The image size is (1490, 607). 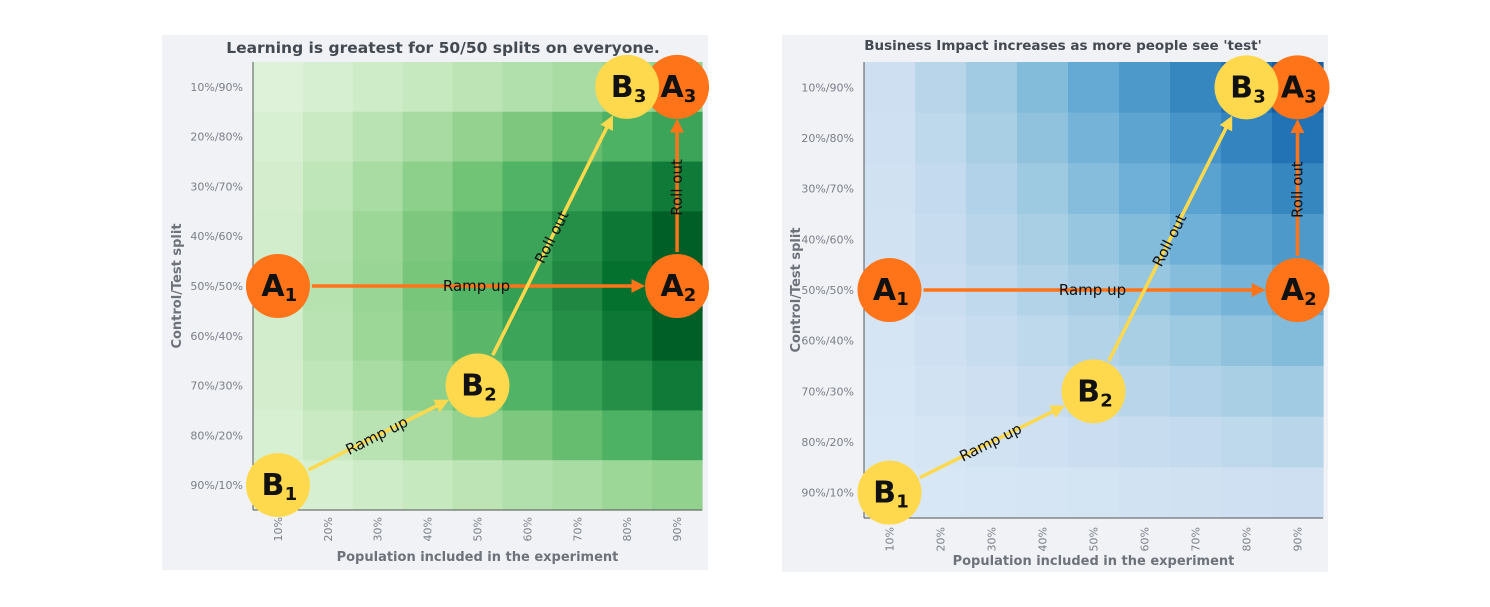 I want to click on x-tick-label: 50%, so click(x=1094, y=539).